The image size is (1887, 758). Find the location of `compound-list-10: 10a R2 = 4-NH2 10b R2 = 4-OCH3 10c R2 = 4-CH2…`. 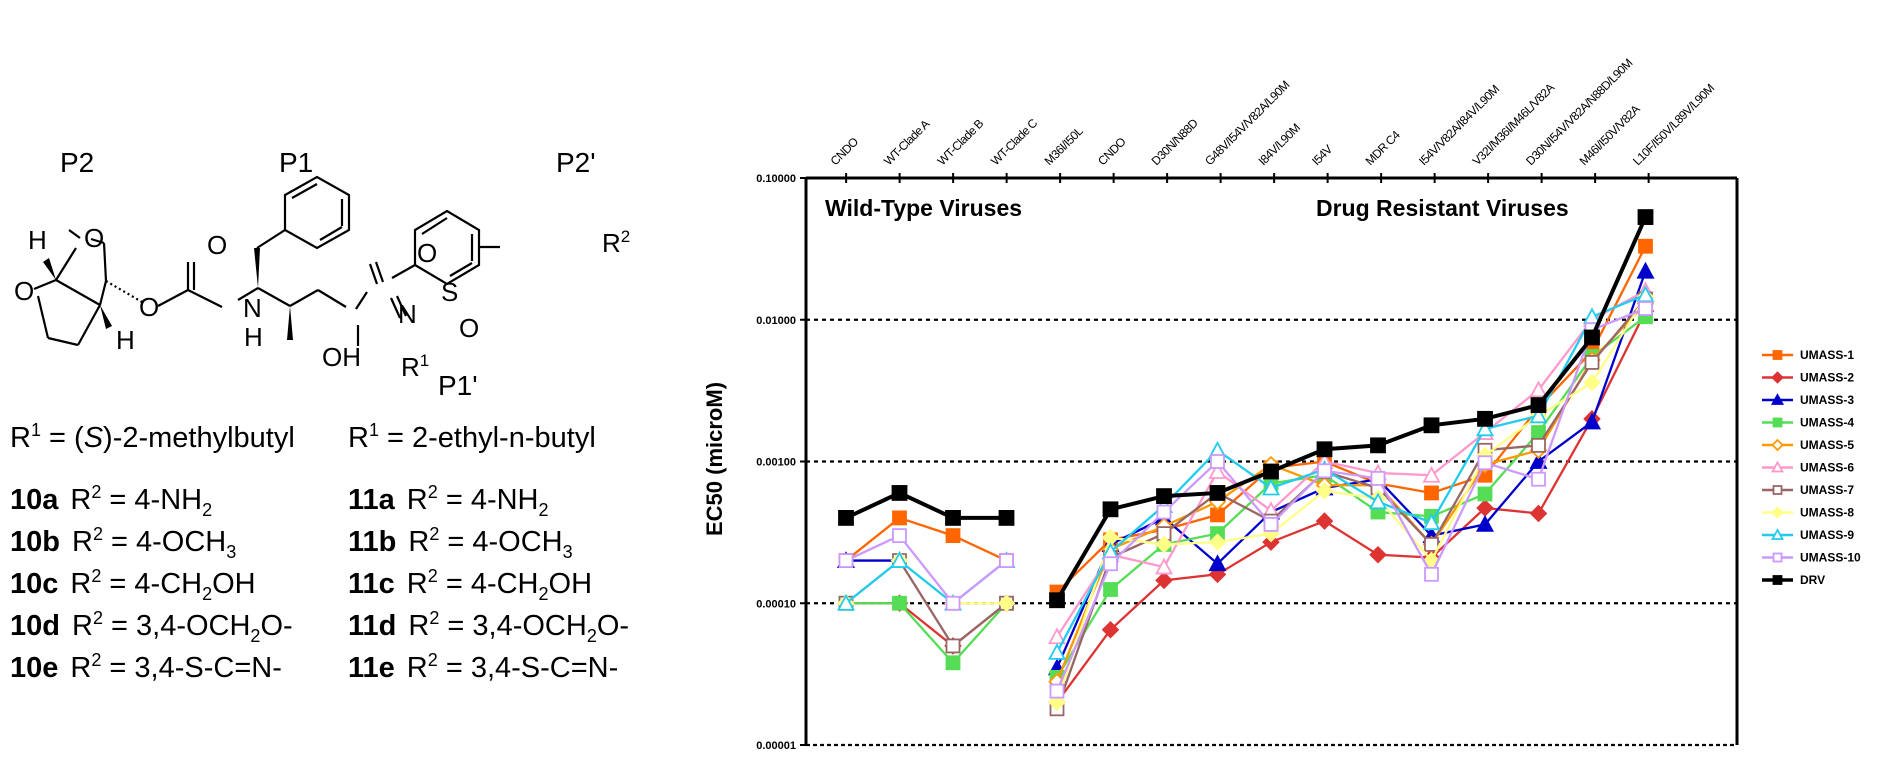

compound-list-10: 10a R2 = 4-NH2 10b R2 = 4-OCH3 10c R2 = 4-CH2… is located at coordinates (151, 583).